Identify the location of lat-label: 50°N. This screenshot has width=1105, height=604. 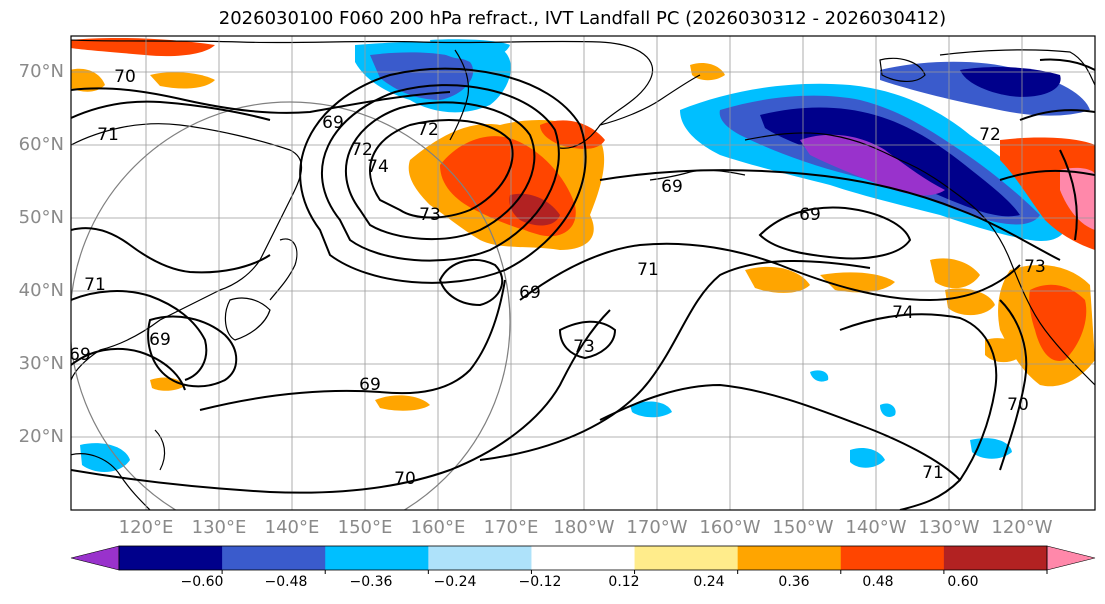
(41, 217).